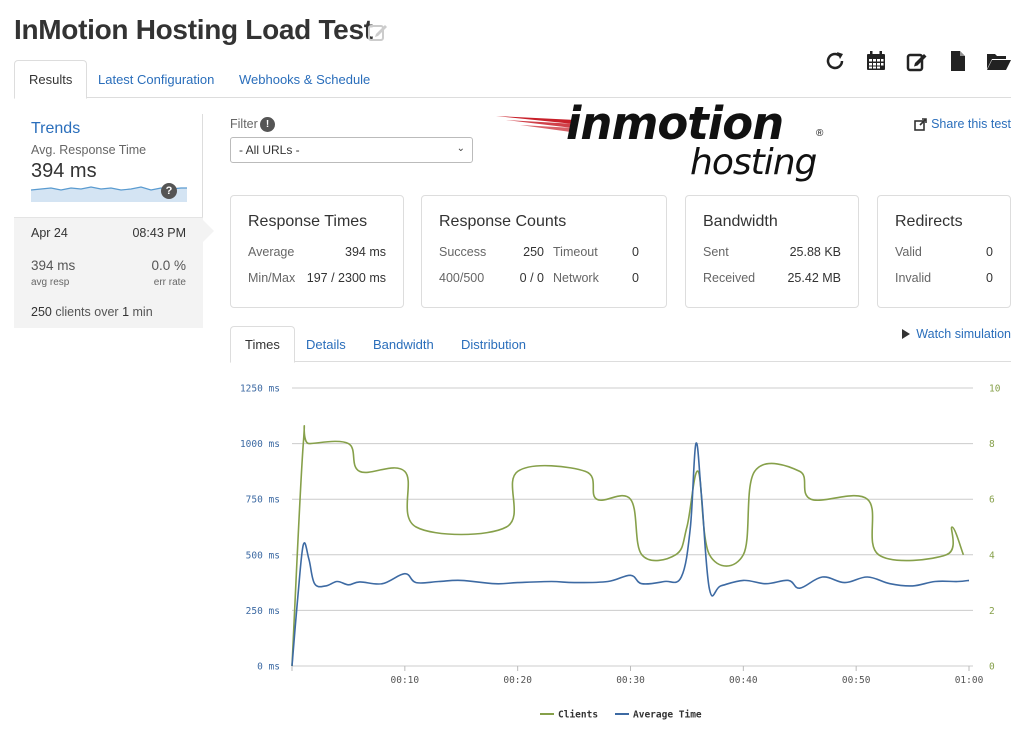  Describe the element at coordinates (944, 251) in the screenshot. I see `redirects-card: Redirects Valid 0 Invalid 0` at that location.